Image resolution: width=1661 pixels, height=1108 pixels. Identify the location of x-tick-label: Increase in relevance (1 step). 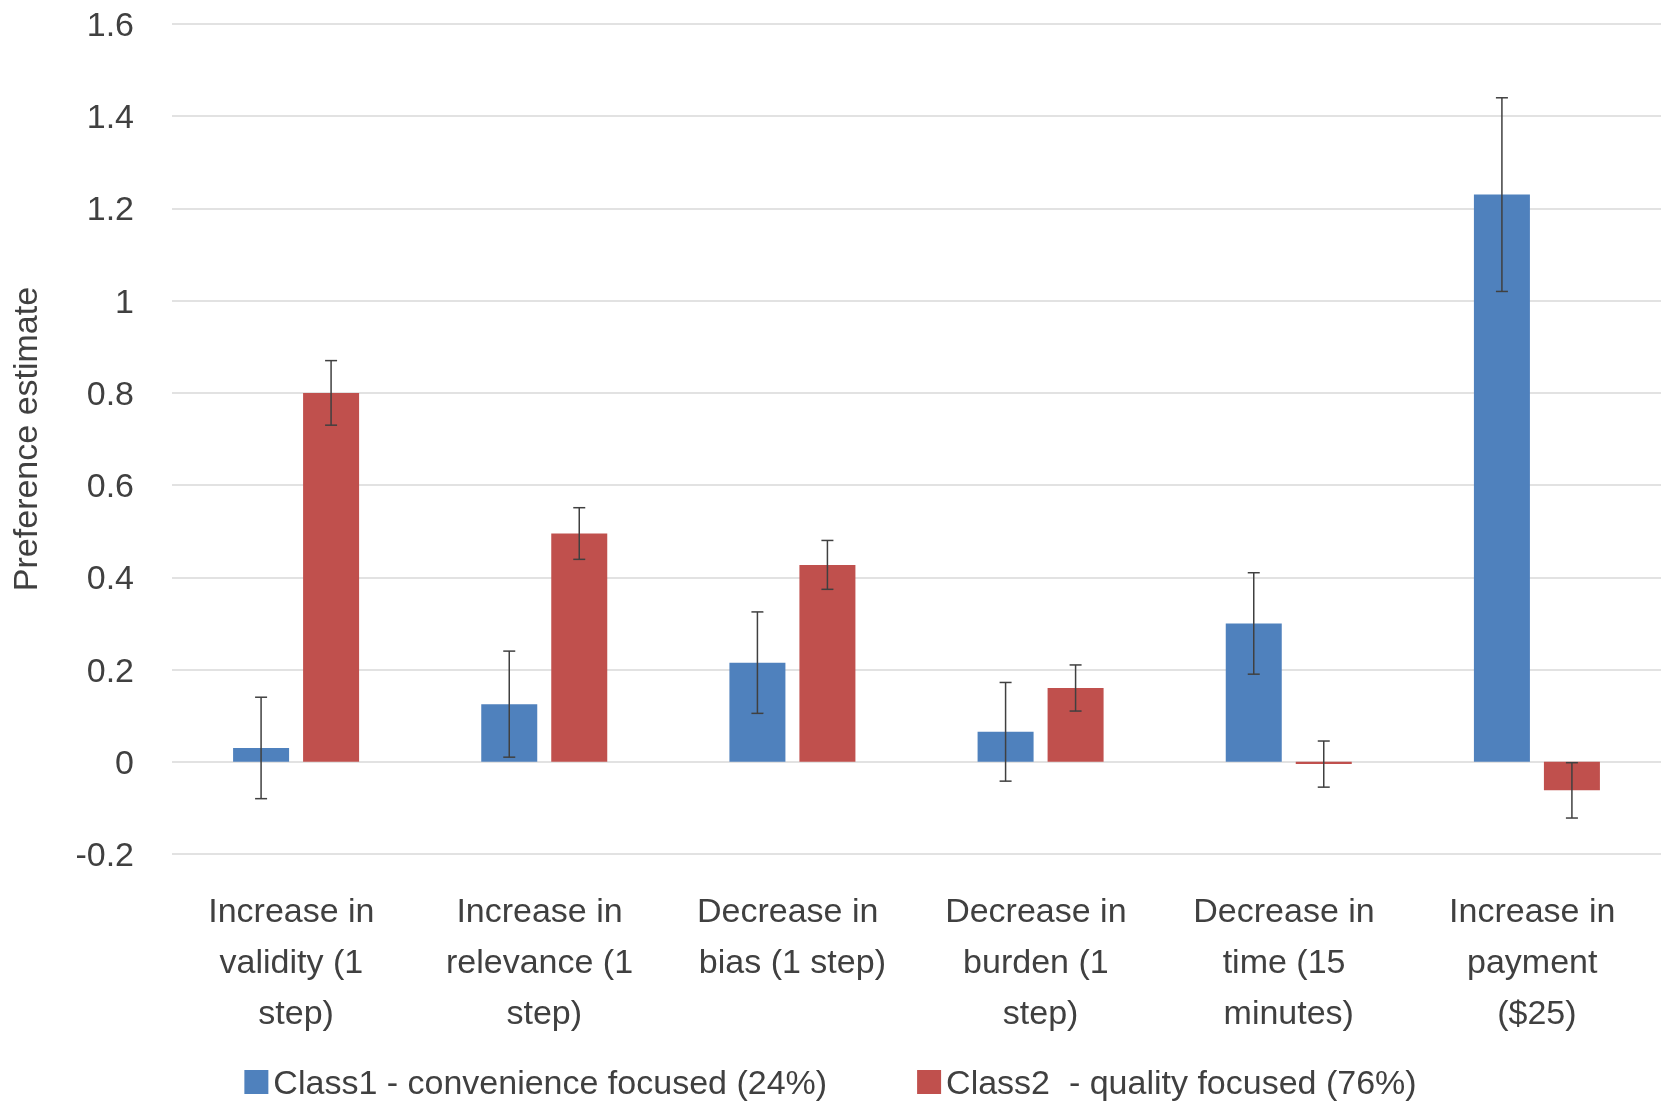
(544, 960).